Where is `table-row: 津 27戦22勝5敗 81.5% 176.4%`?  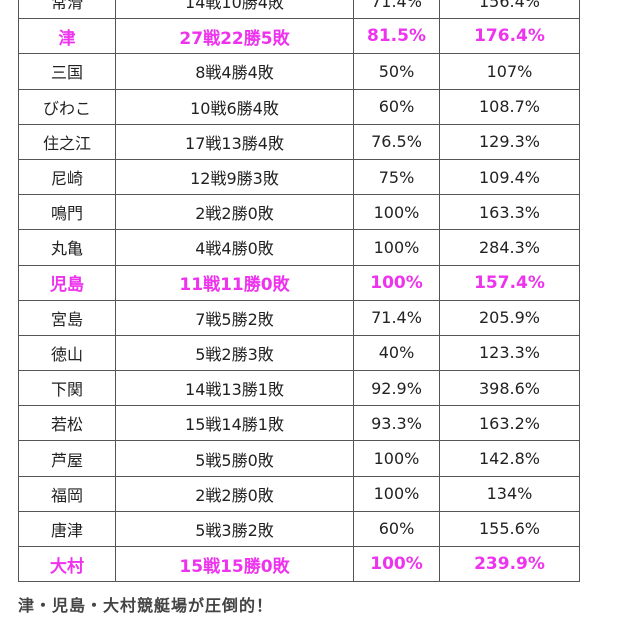
table-row: 津 27戦22勝5敗 81.5% 176.4% is located at coordinates (299, 36).